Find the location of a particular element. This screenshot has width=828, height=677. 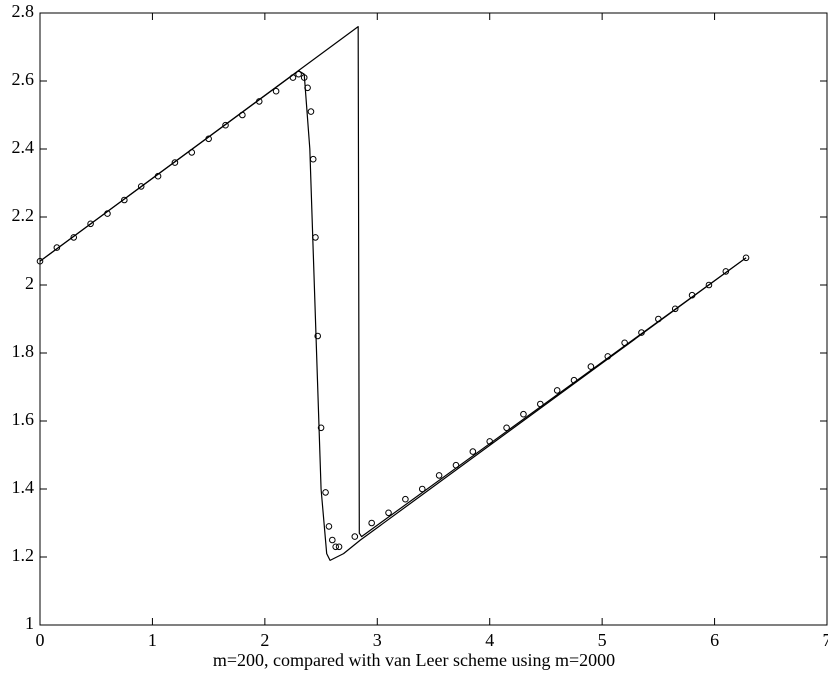

x-tick-label: 5 is located at coordinates (602, 640).